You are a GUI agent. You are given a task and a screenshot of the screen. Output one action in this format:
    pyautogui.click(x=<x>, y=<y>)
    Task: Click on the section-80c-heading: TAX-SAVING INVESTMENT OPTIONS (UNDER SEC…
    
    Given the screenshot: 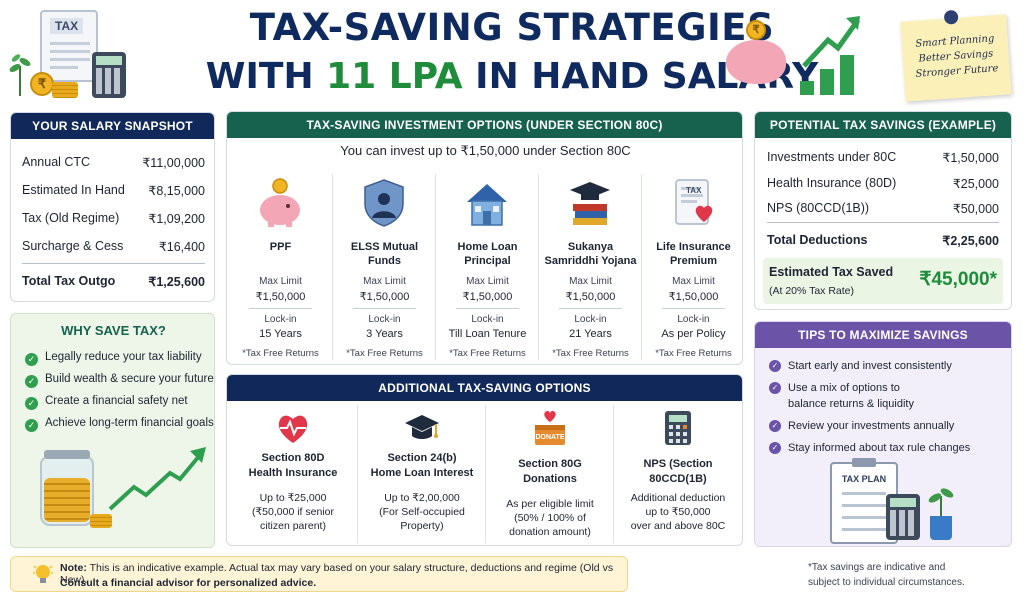 What is the action you would take?
    pyautogui.click(x=484, y=125)
    